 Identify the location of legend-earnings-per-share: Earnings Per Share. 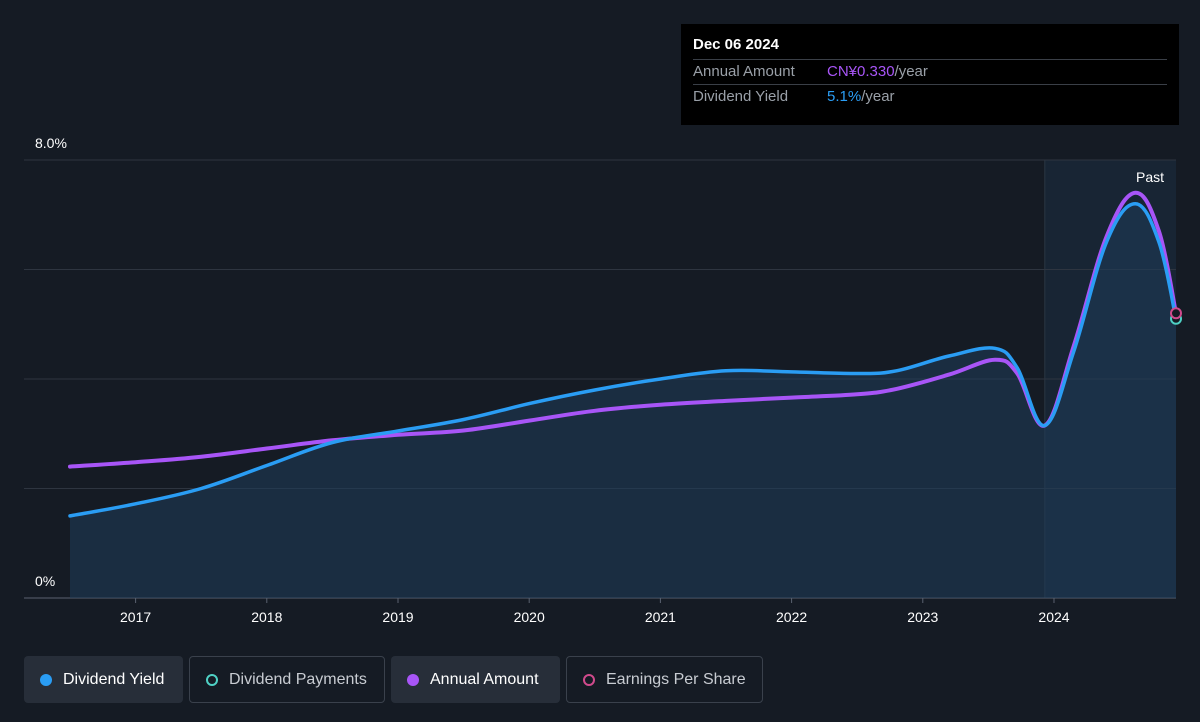
(664, 679).